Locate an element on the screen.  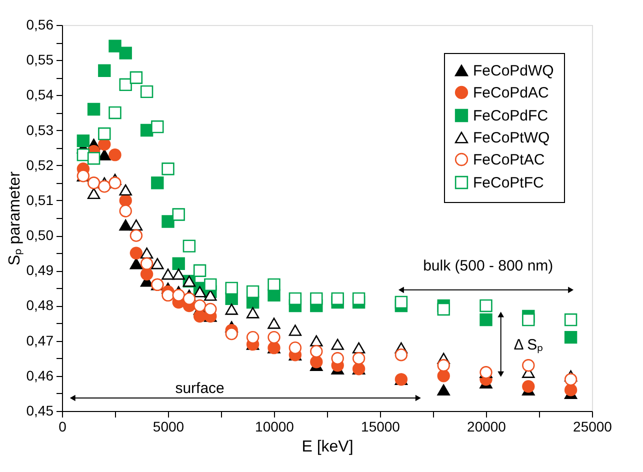
x-tick-label: 10000 is located at coordinates (274, 426).